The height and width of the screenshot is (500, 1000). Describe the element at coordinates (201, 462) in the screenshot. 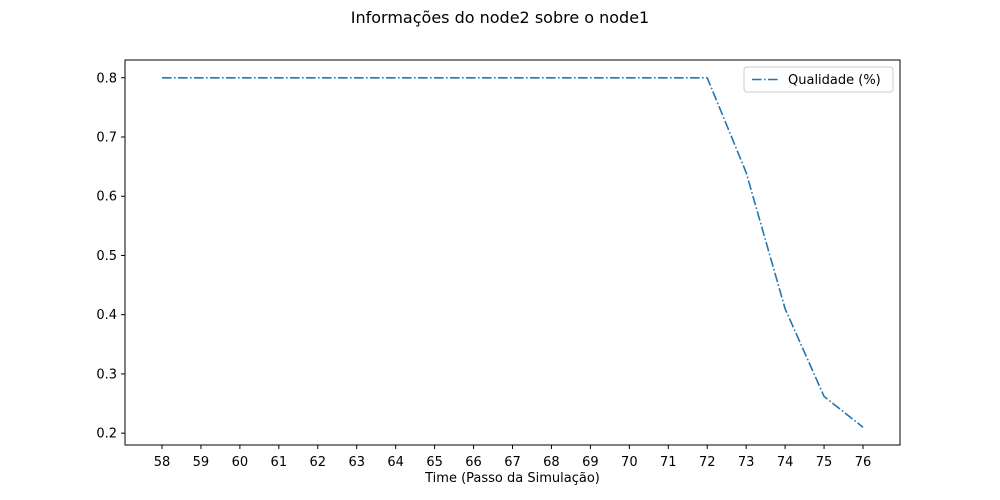

I see `x-tick-label: 59` at that location.